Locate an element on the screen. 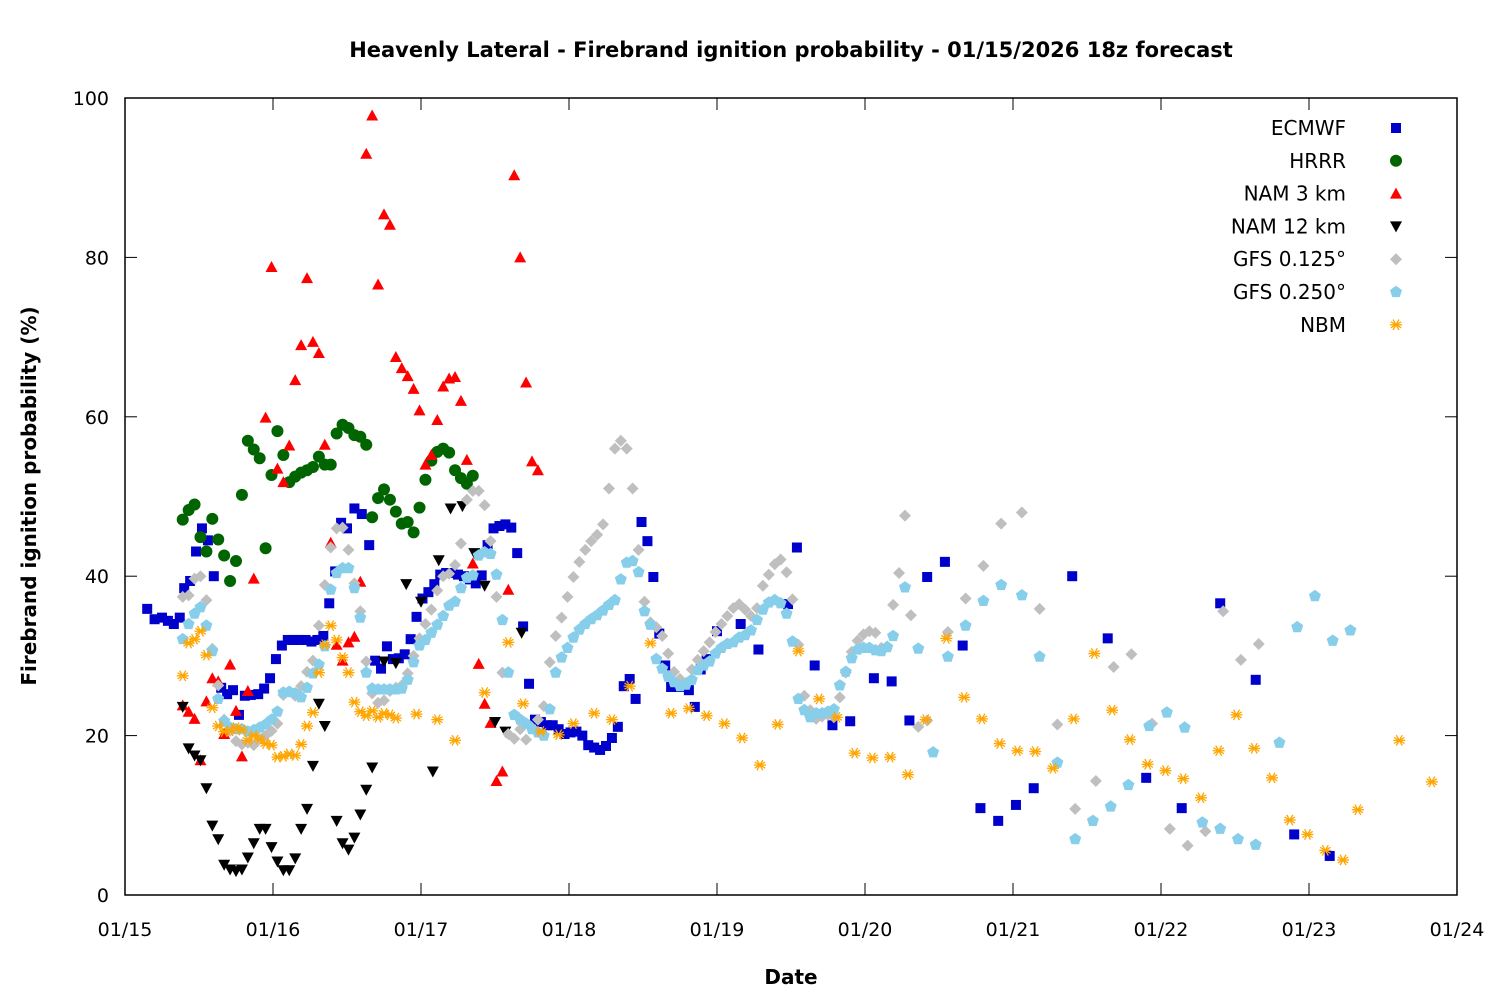 This screenshot has width=1500, height=1000. legend-label: NBM is located at coordinates (1323, 325).